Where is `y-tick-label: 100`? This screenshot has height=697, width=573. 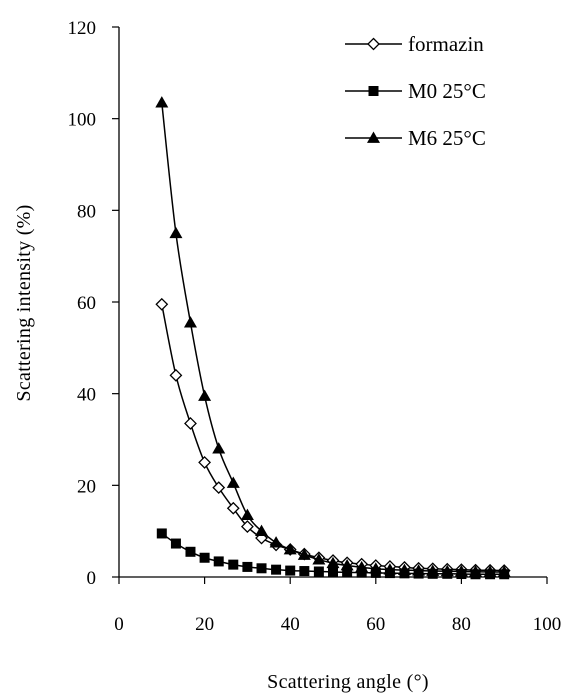 y-tick-label: 100 is located at coordinates (82, 120).